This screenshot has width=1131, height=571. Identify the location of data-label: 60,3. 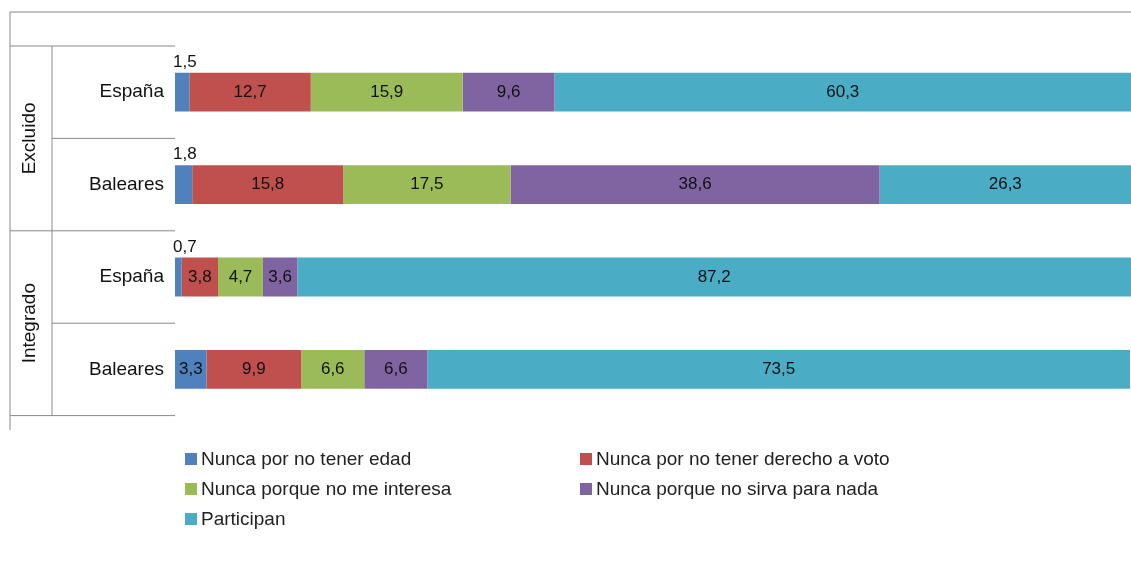
(843, 91).